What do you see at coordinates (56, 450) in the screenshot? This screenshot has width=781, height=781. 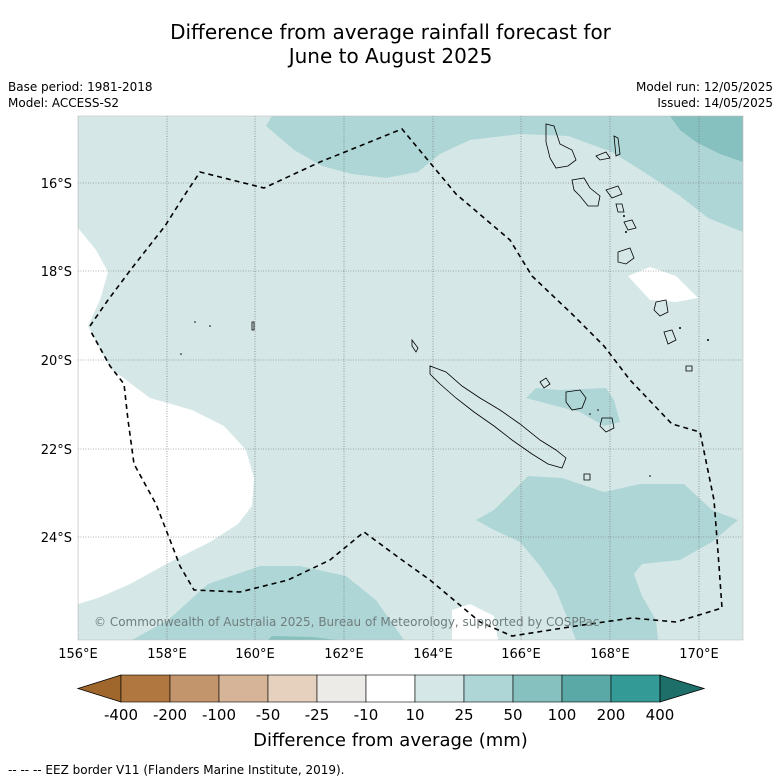 I see `lat-label-22s: 22°S` at bounding box center [56, 450].